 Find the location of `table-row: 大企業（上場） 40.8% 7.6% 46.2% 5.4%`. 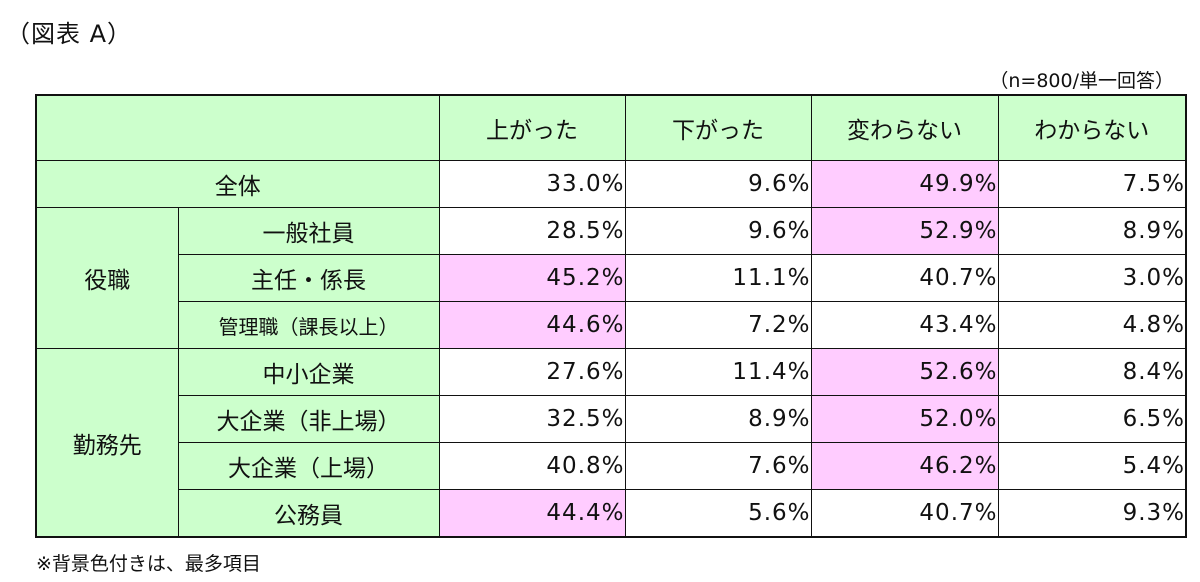

table-row: 大企業（上場） 40.8% 7.6% 46.2% 5.4% is located at coordinates (611, 466).